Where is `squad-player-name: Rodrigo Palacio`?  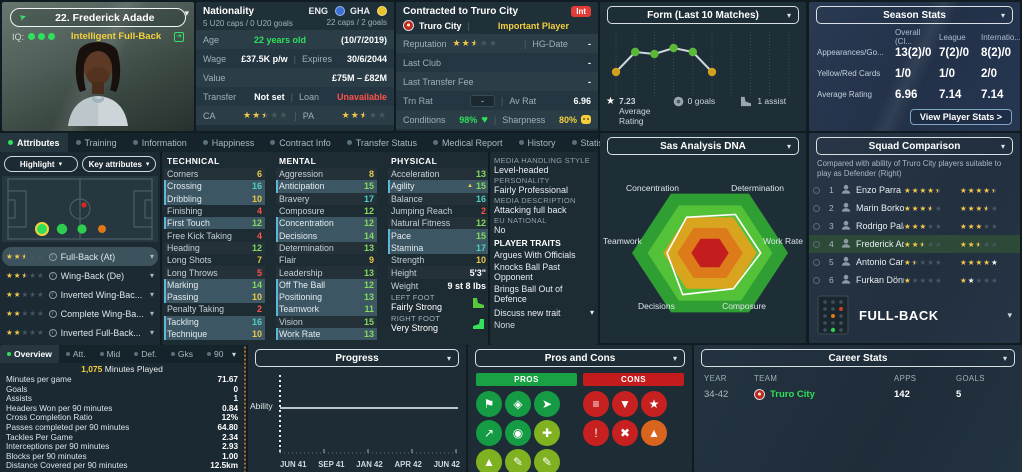 squad-player-name: Rodrigo Palacio is located at coordinates (880, 226).